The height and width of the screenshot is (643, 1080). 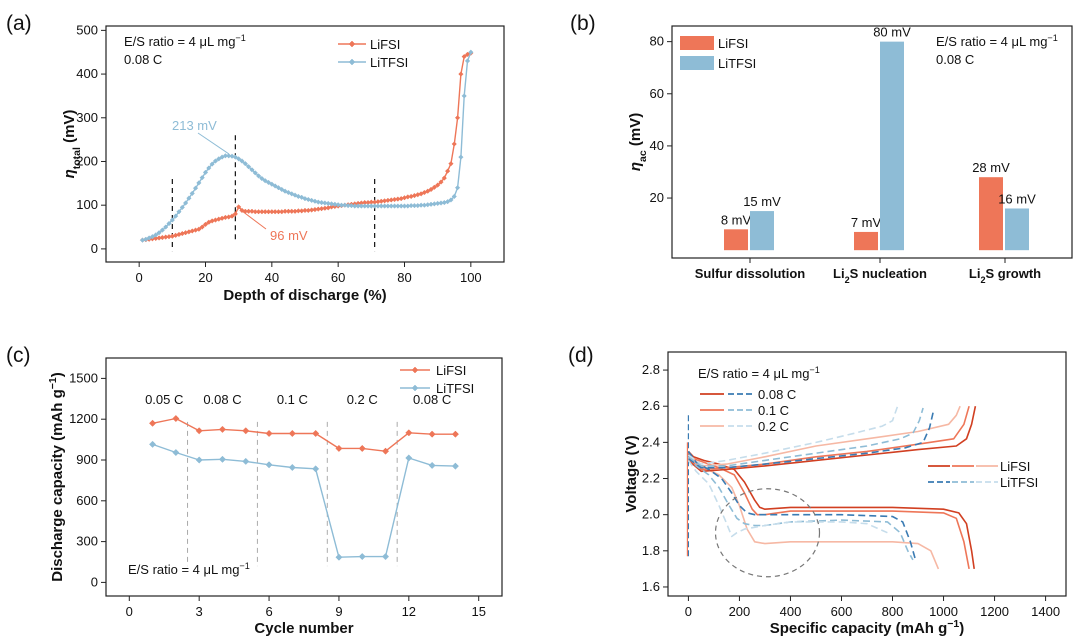 I want to click on legend-rate-label: 0.2 C, so click(x=773, y=426).